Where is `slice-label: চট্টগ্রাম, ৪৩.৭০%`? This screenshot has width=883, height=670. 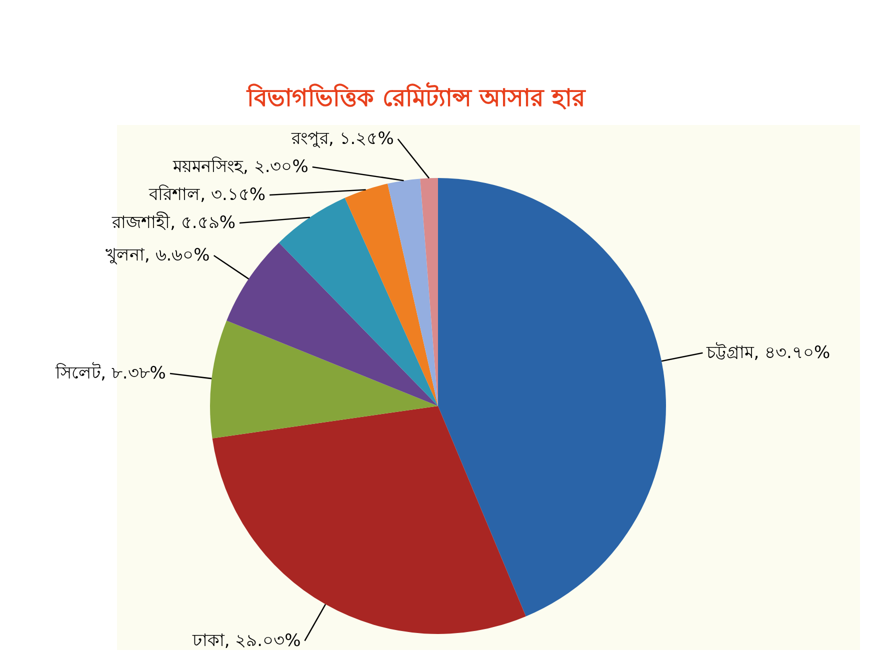
slice-label: চট্টগ্রাম, ৪৩.৭০% is located at coordinates (768, 352).